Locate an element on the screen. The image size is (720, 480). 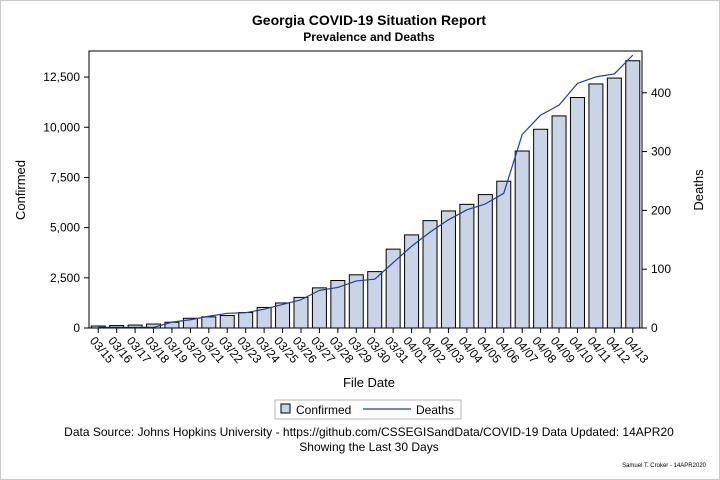
y2-tick-label: 0 is located at coordinates (654, 328).